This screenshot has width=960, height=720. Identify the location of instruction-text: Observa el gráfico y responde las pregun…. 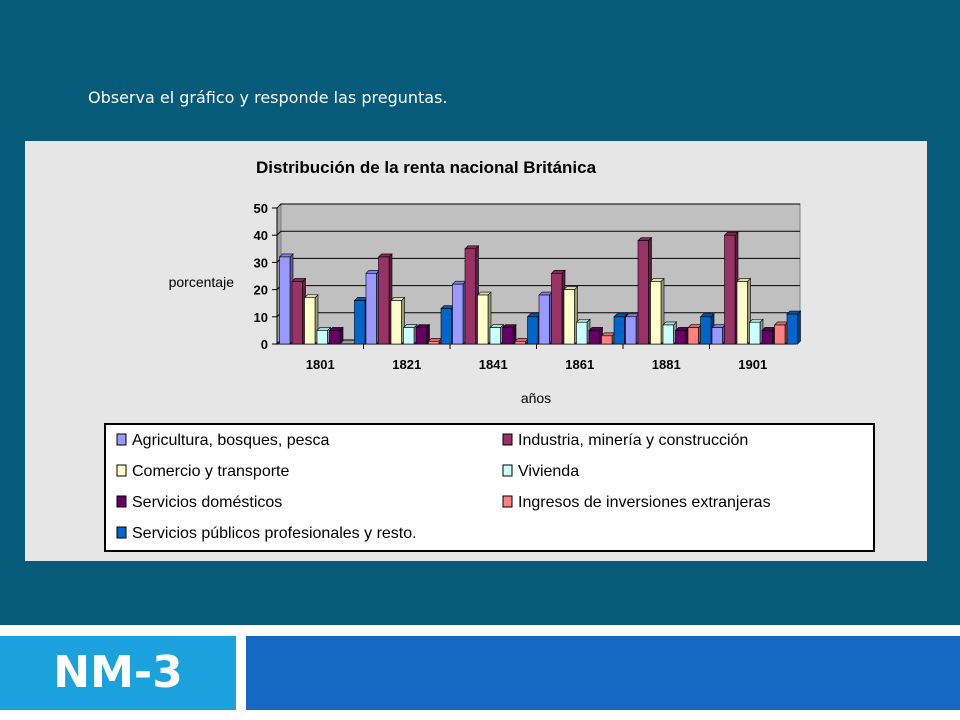
(268, 97).